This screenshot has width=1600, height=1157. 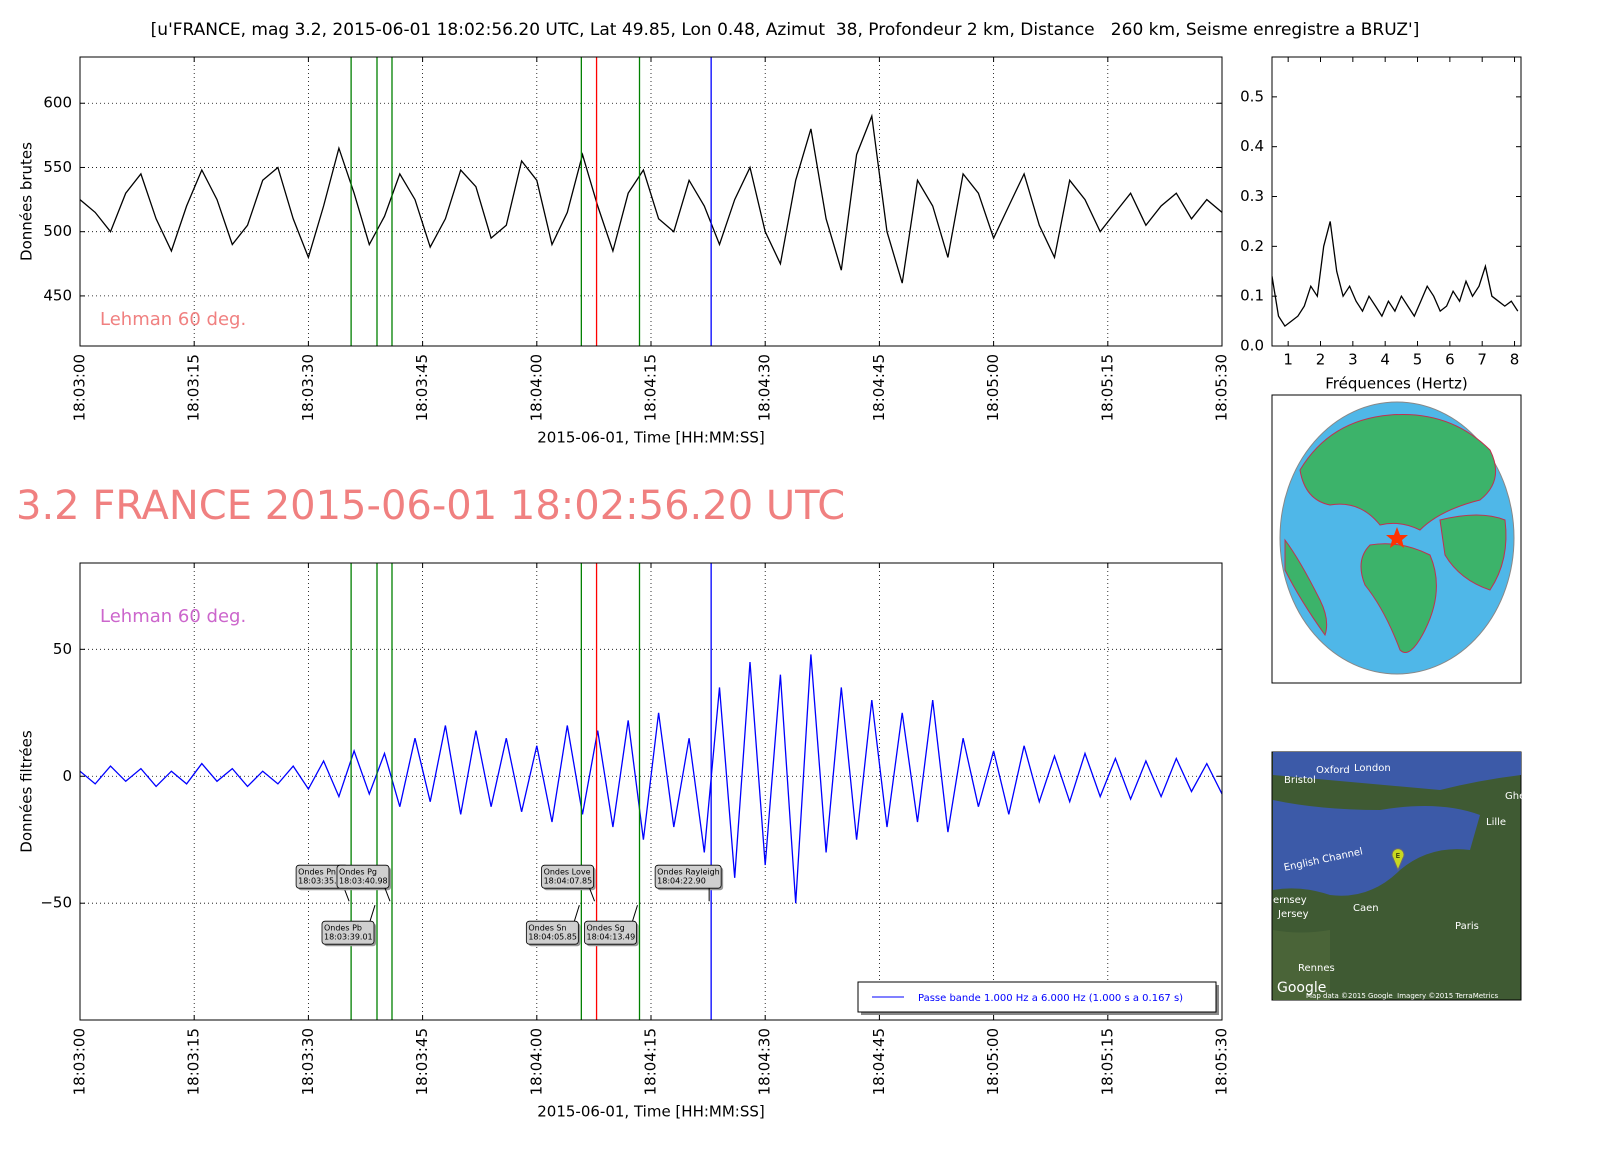 What do you see at coordinates (27, 791) in the screenshot?
I see `y-axis-label: Données filtrées` at bounding box center [27, 791].